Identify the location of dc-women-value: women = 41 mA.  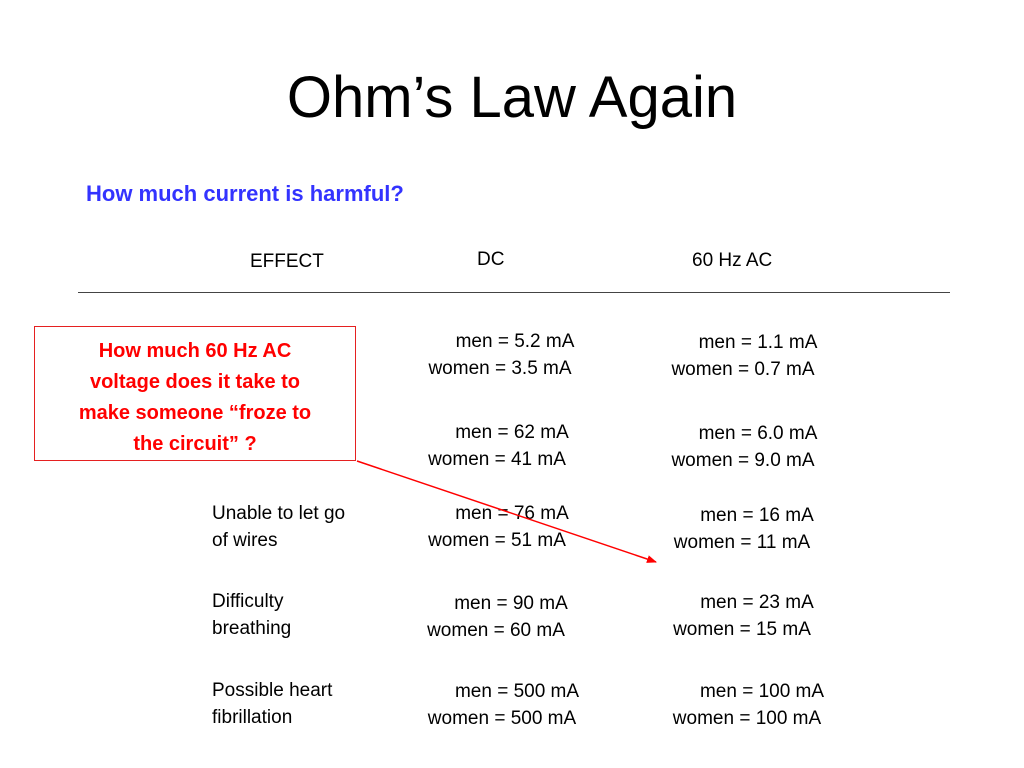
(497, 459).